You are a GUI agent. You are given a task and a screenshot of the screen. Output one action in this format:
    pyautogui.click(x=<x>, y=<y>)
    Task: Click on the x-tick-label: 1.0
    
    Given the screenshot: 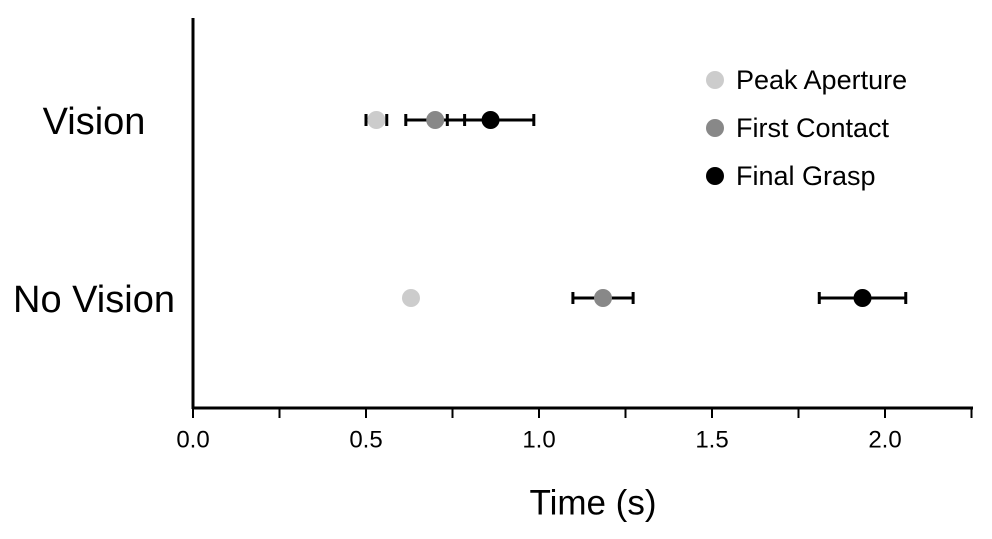 What is the action you would take?
    pyautogui.click(x=538, y=439)
    